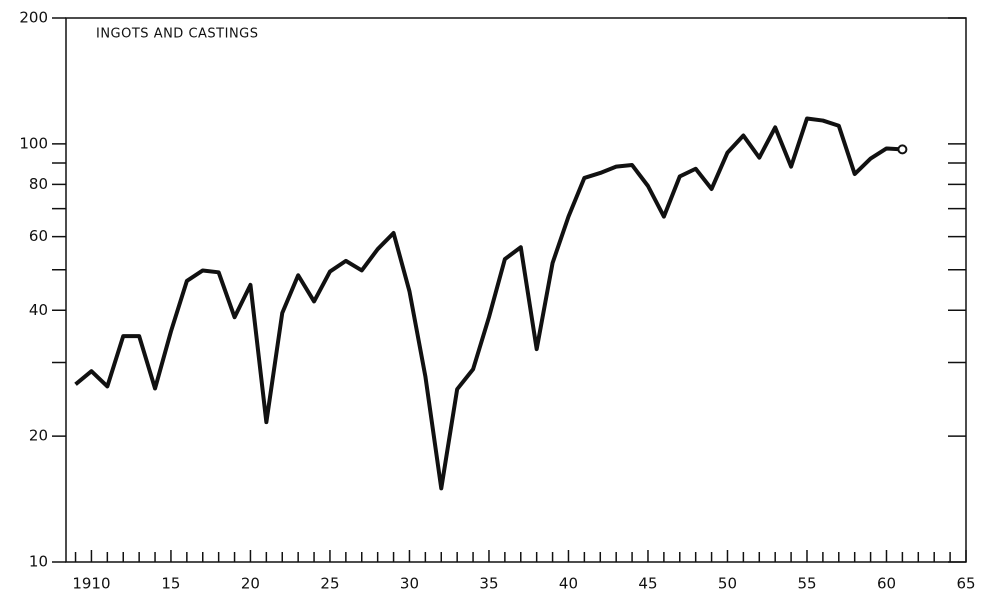  What do you see at coordinates (806, 584) in the screenshot?
I see `x-tick-label: 55` at bounding box center [806, 584].